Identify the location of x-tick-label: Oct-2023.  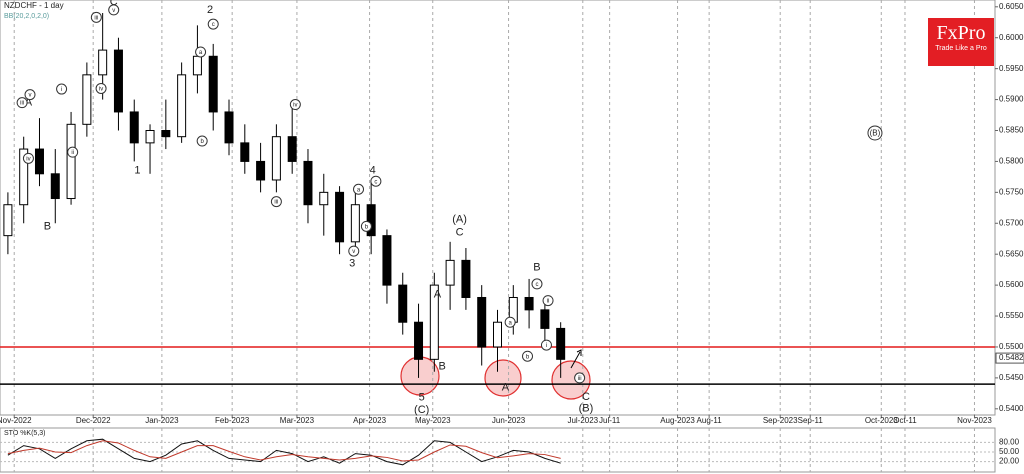
(881, 420).